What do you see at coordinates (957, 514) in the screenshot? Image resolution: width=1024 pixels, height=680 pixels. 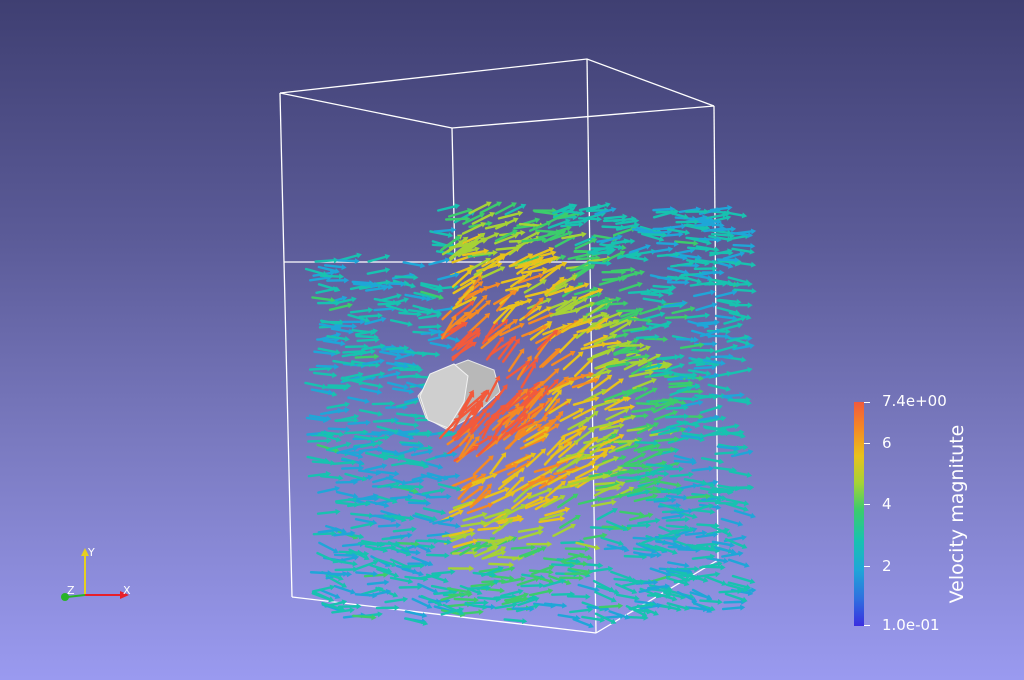 I see `colorbar-title: Velocity magnitute` at bounding box center [957, 514].